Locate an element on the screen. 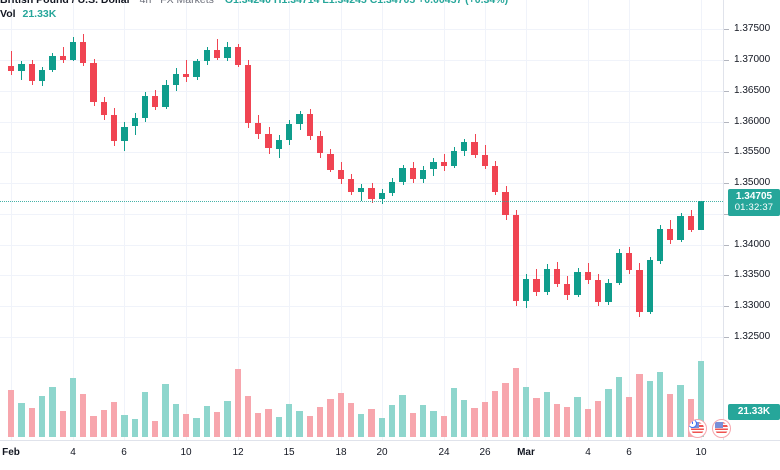 Image resolution: width=780 pixels, height=470 pixels. volume-badge: 21.33K is located at coordinates (754, 412).